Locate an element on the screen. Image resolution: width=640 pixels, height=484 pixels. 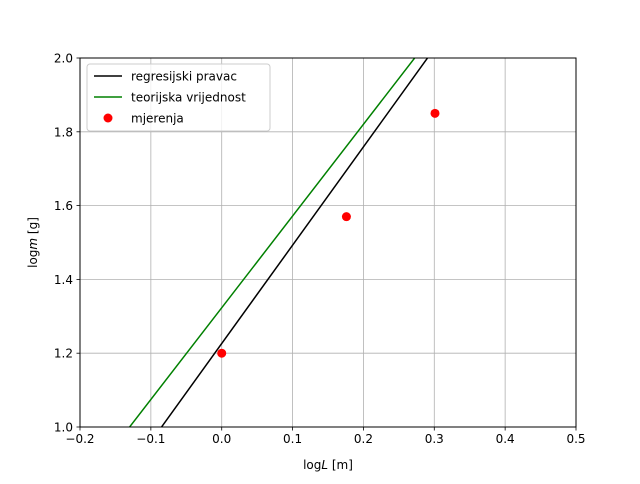
x-tick-label: 0.5 is located at coordinates (575, 439).